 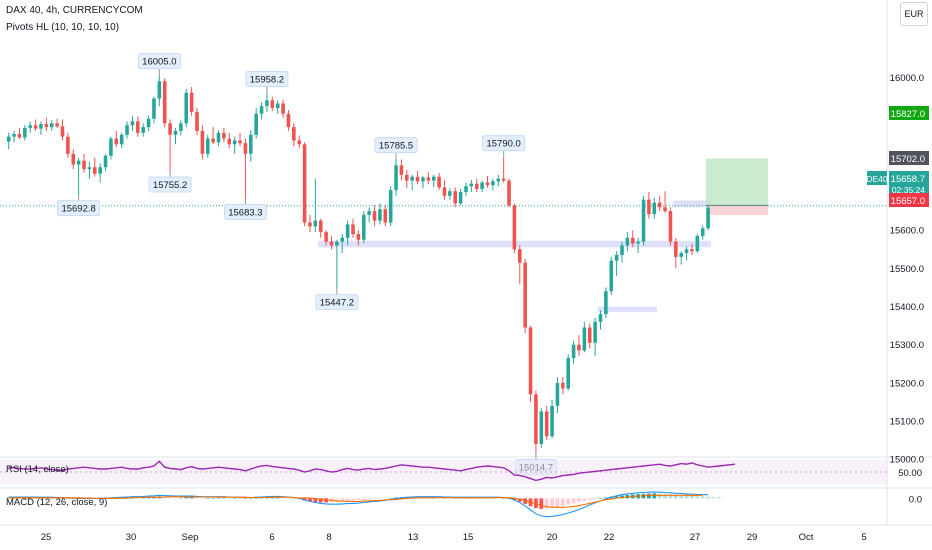 I want to click on rsi-legend: RSI (14, close), so click(x=37, y=469).